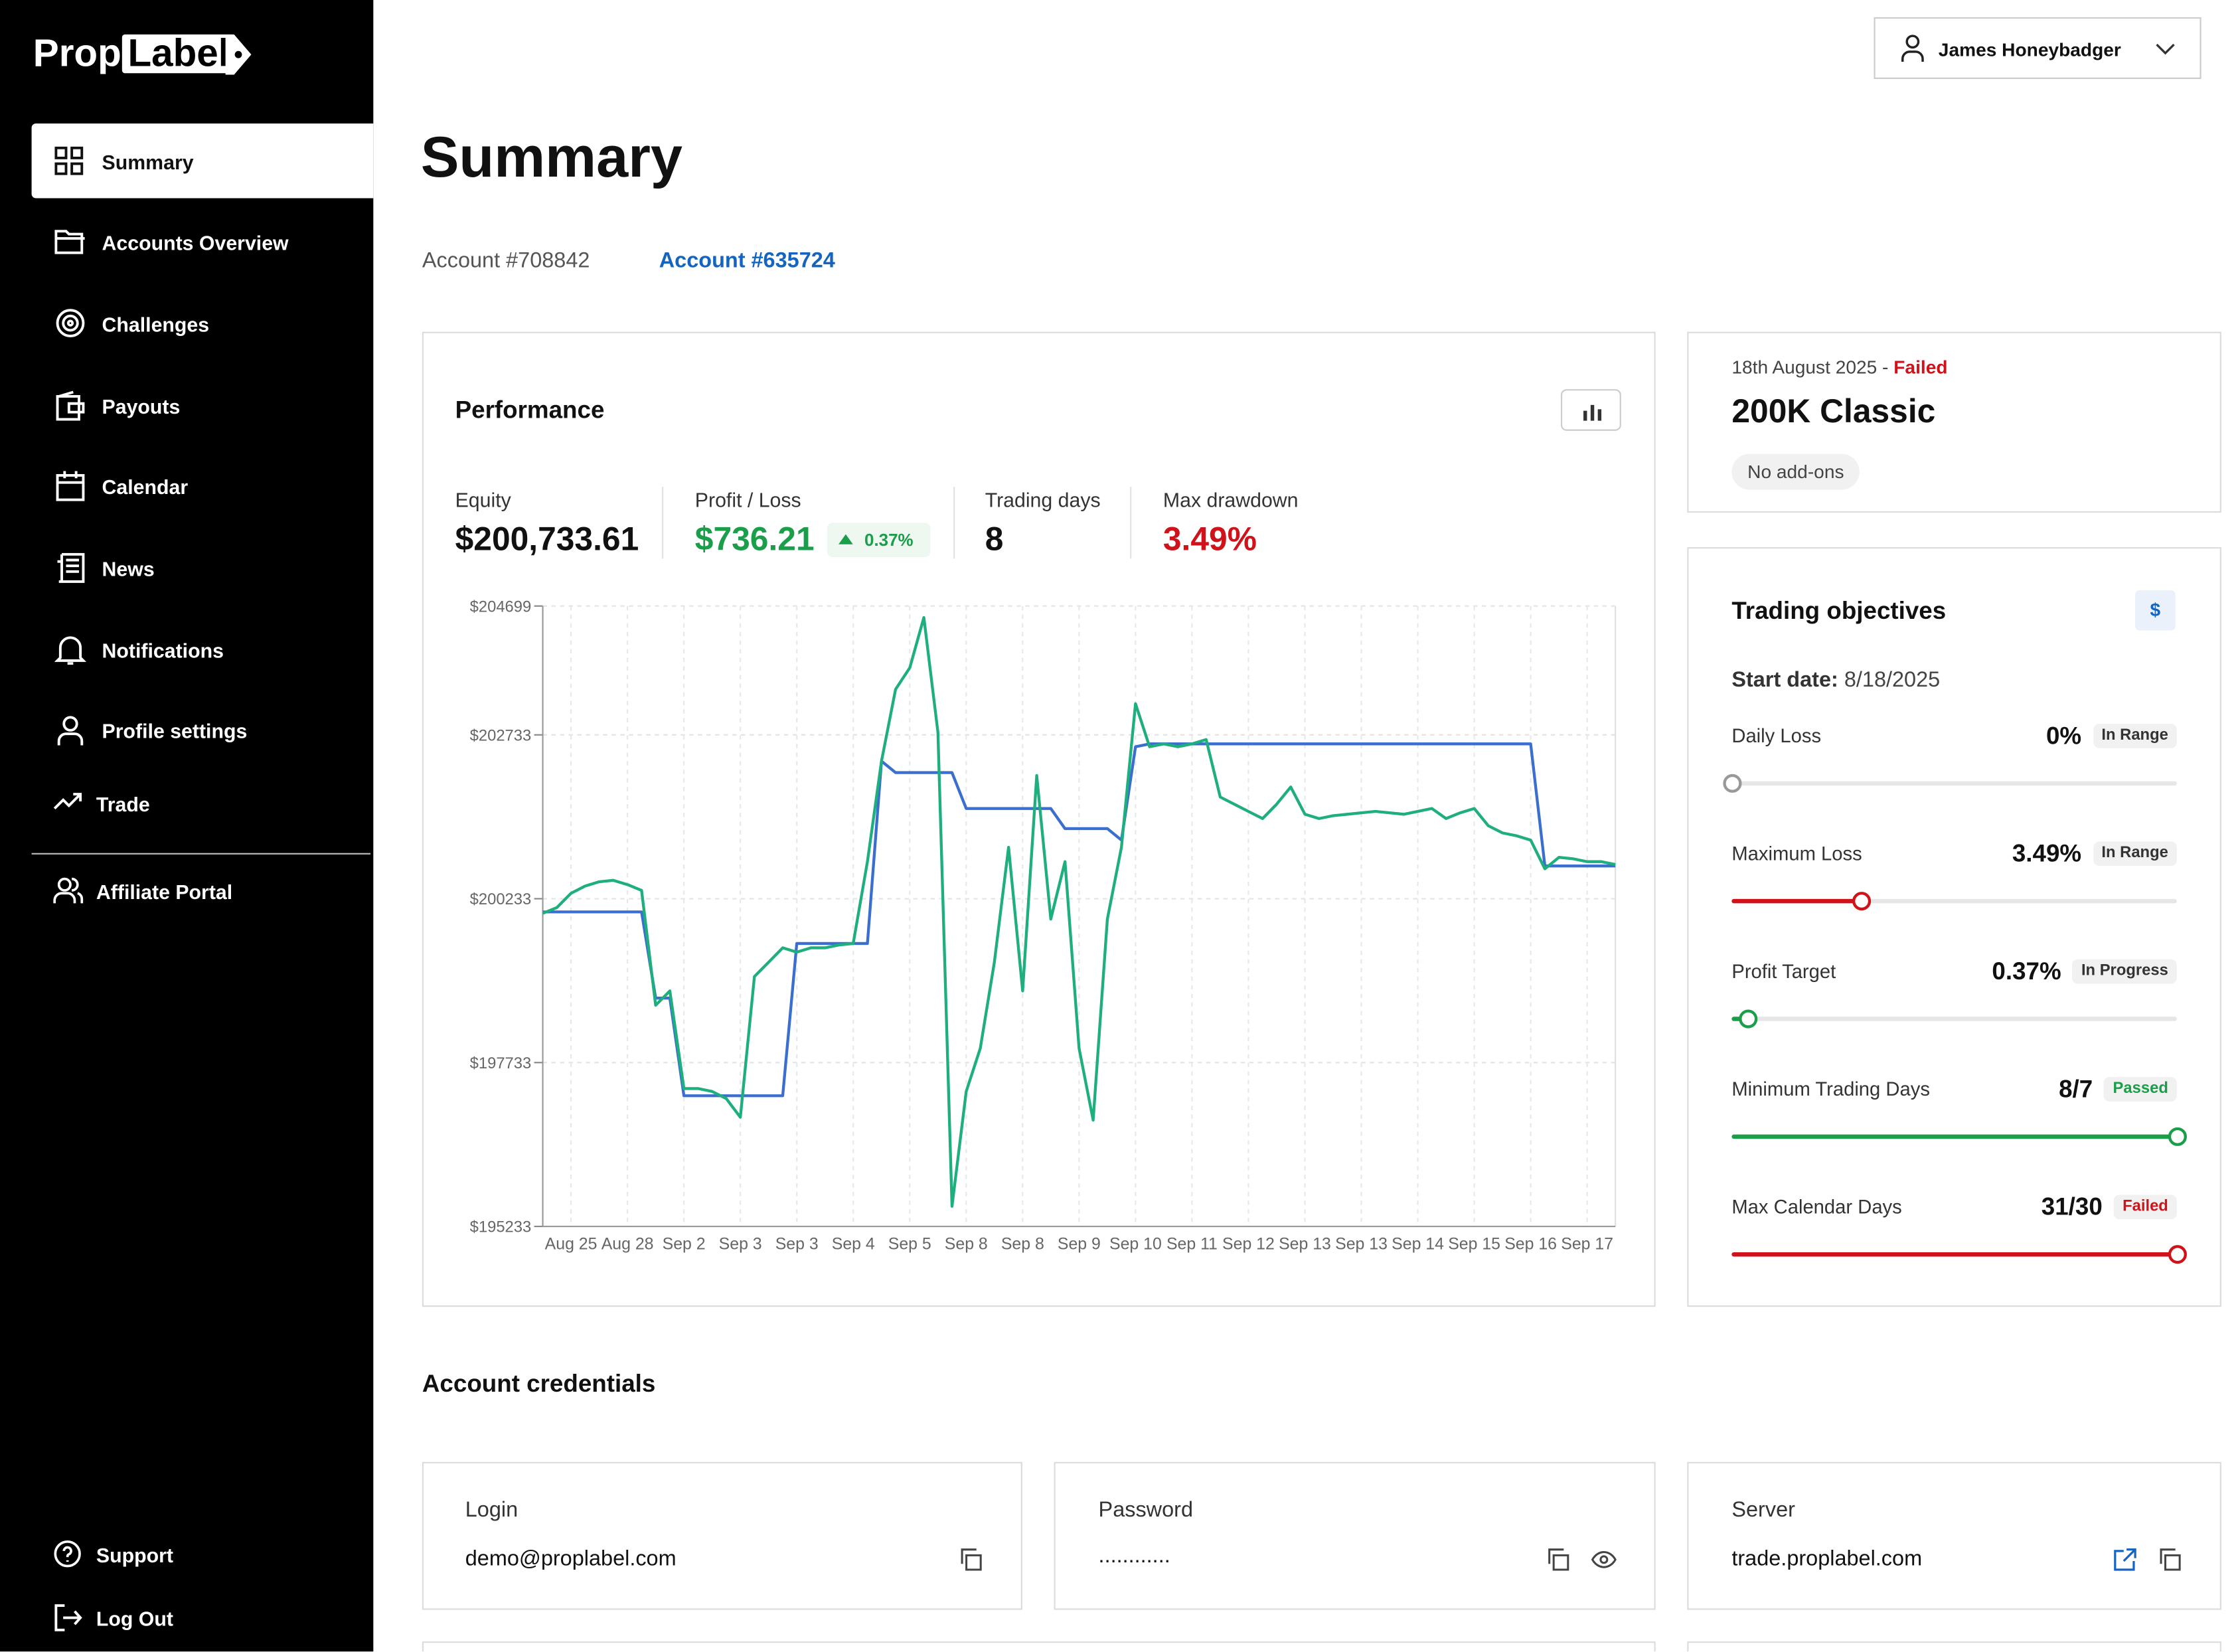  Describe the element at coordinates (203, 1616) in the screenshot. I see `nav-item: Log Out` at that location.